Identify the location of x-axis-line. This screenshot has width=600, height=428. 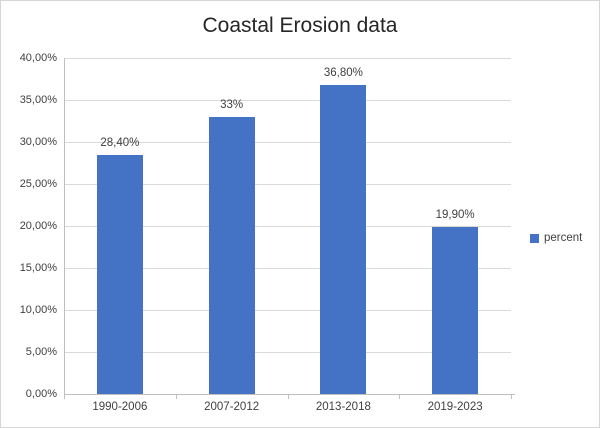
(289, 394).